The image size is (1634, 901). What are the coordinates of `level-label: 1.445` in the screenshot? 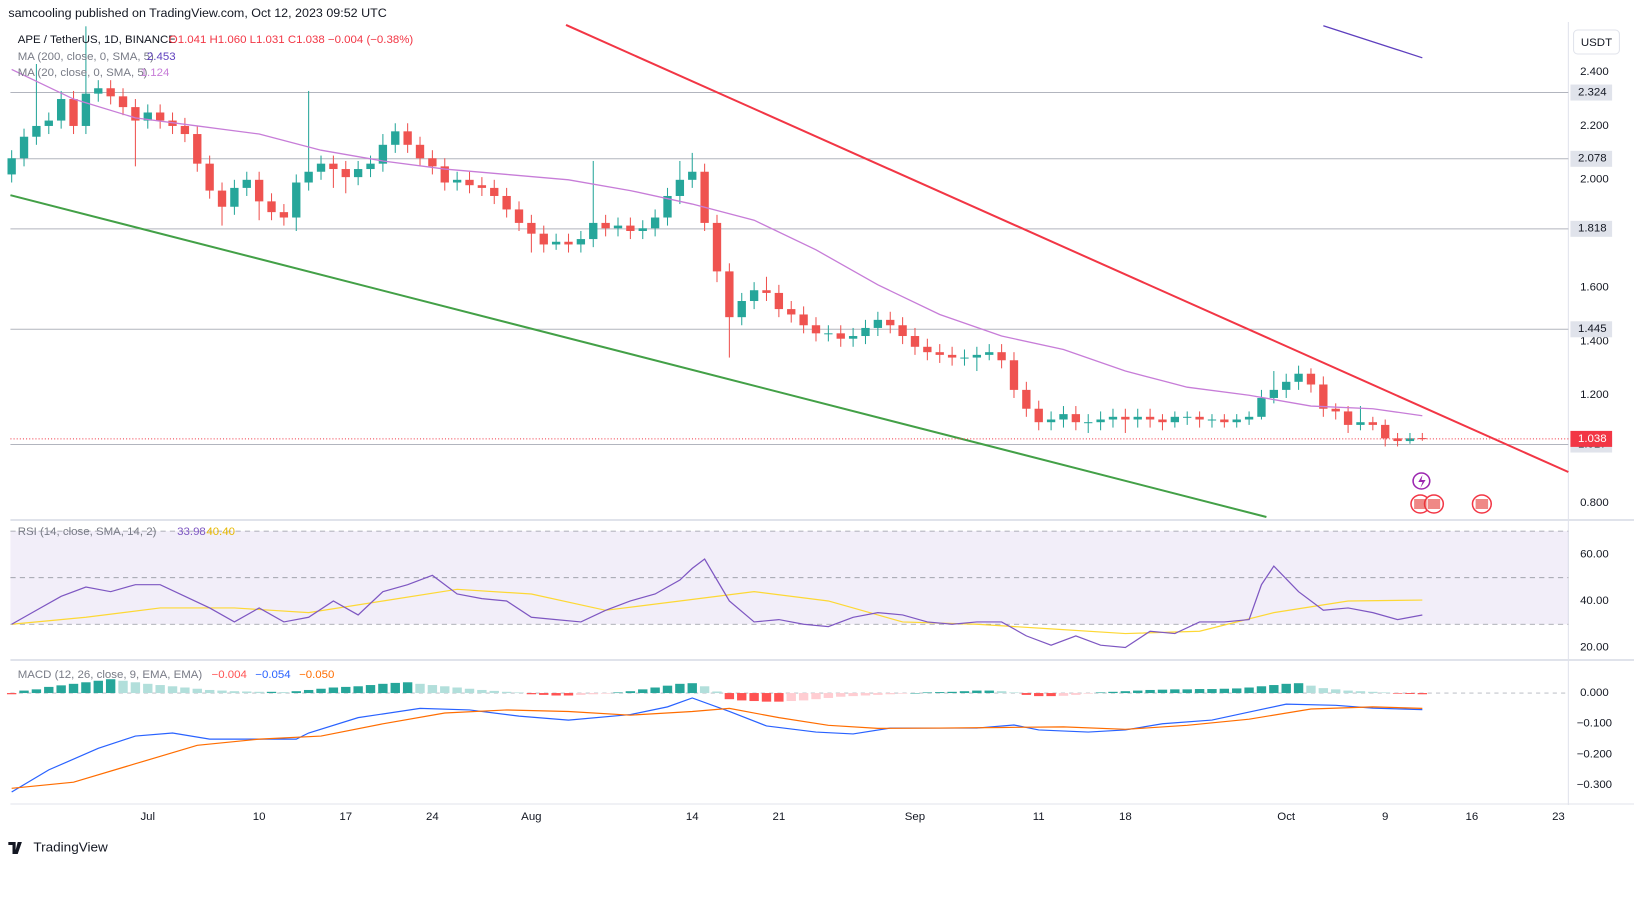 It's located at (1592, 329).